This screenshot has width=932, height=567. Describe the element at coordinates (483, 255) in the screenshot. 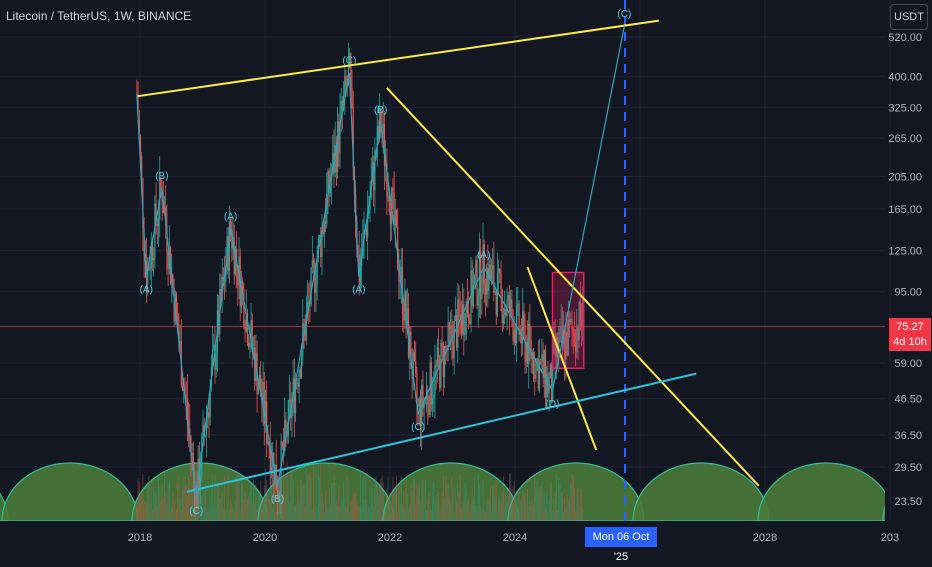

I see `wave-label: (A)` at that location.